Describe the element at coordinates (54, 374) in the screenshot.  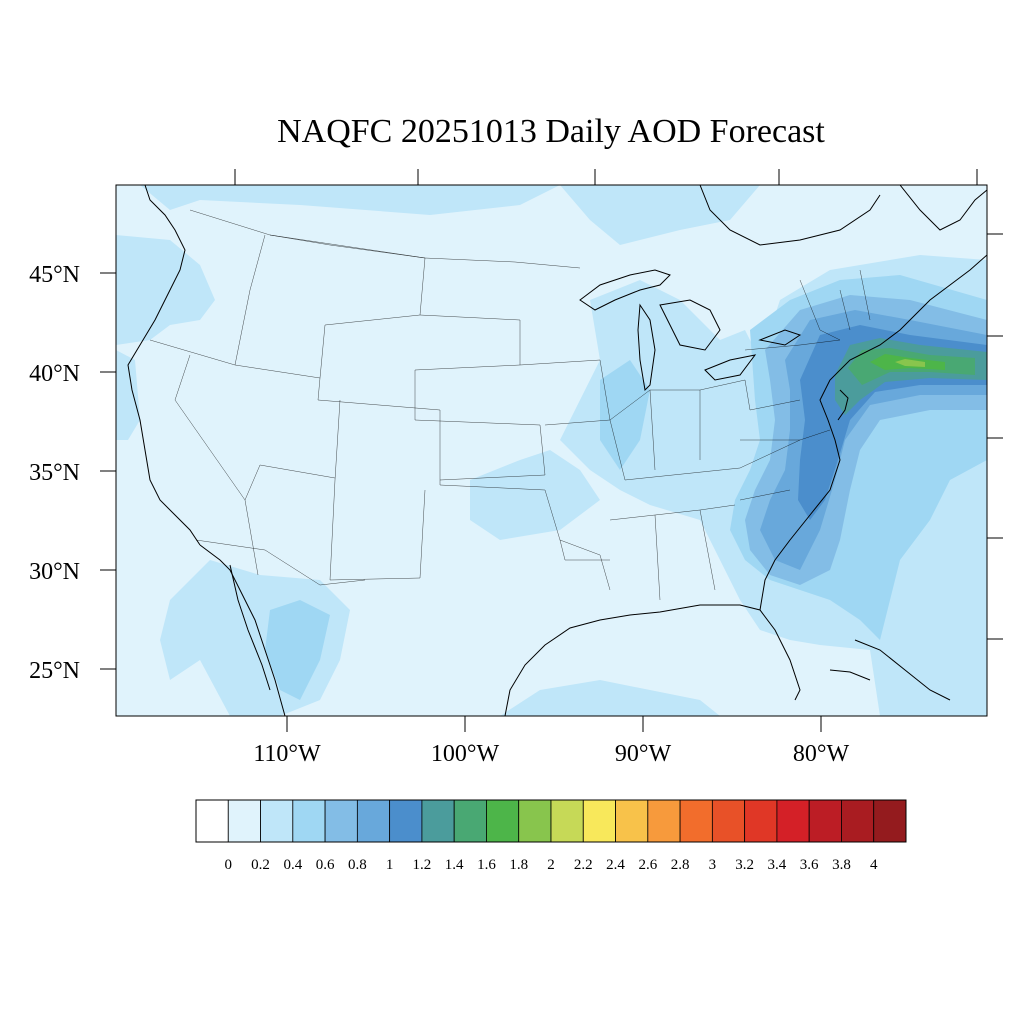
I see `lat-label-40: 40°N` at that location.